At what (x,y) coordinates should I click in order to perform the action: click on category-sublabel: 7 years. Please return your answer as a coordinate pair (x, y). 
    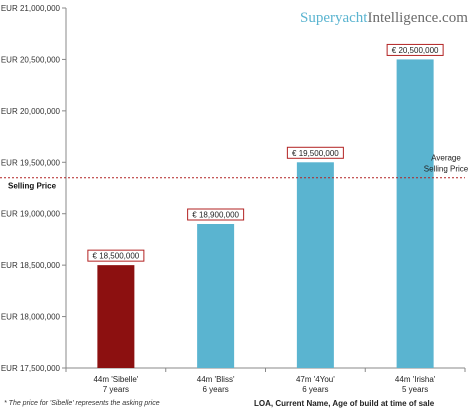
    Looking at the image, I should click on (116, 389).